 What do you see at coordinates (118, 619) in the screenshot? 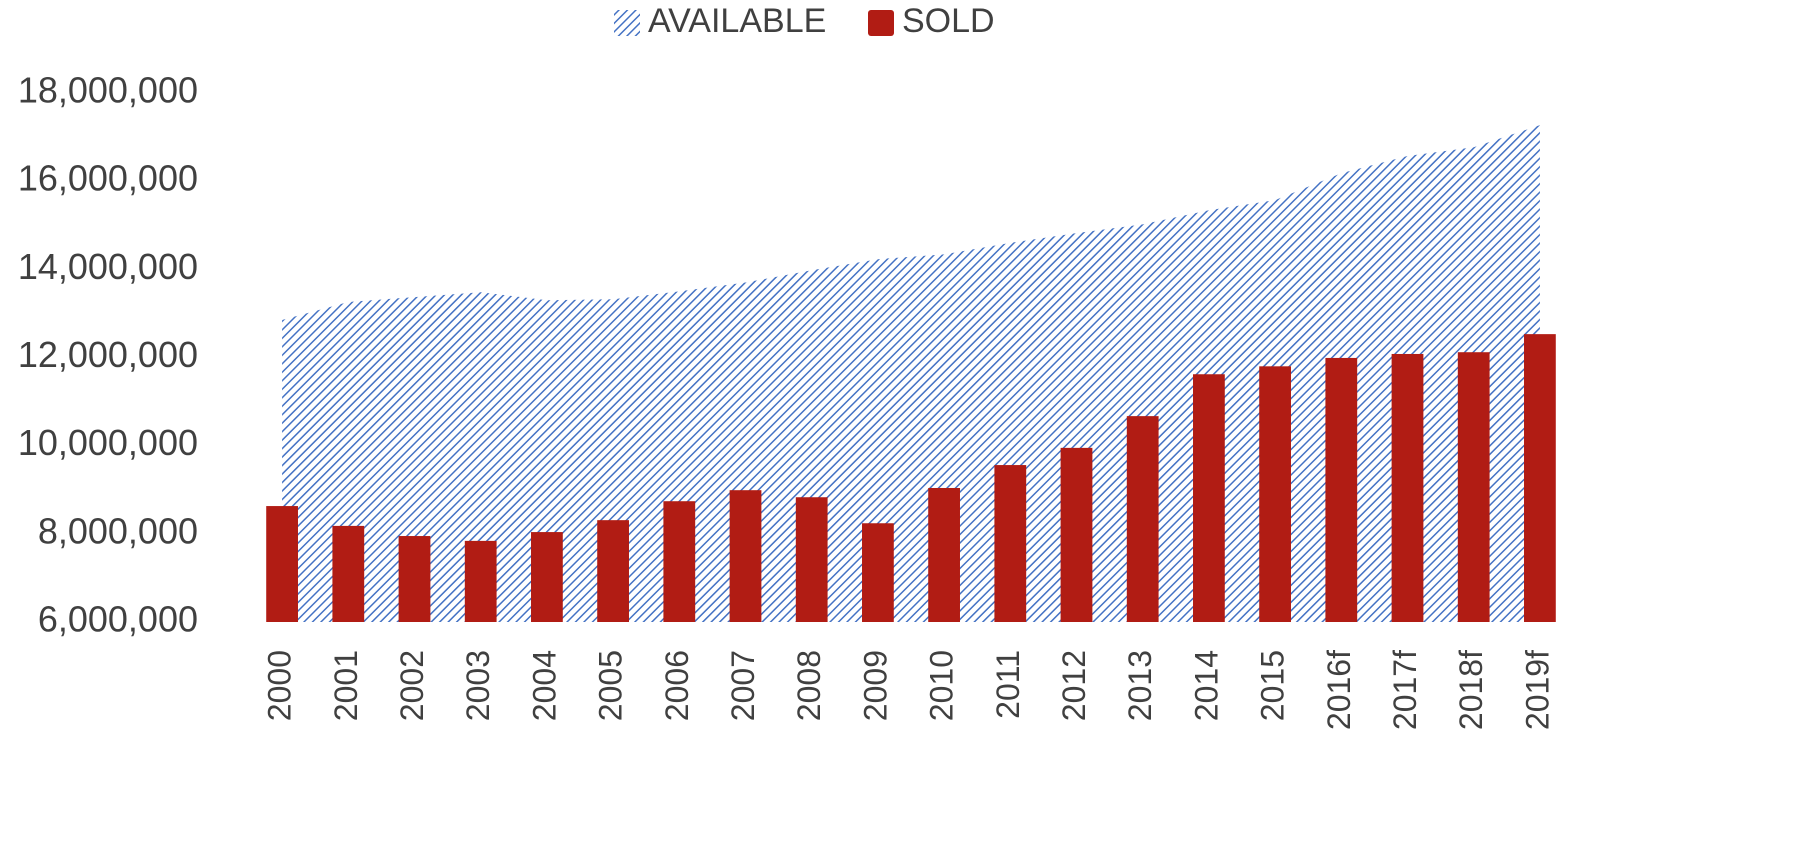
I see `y-tick-label: 6,000,000` at bounding box center [118, 619].